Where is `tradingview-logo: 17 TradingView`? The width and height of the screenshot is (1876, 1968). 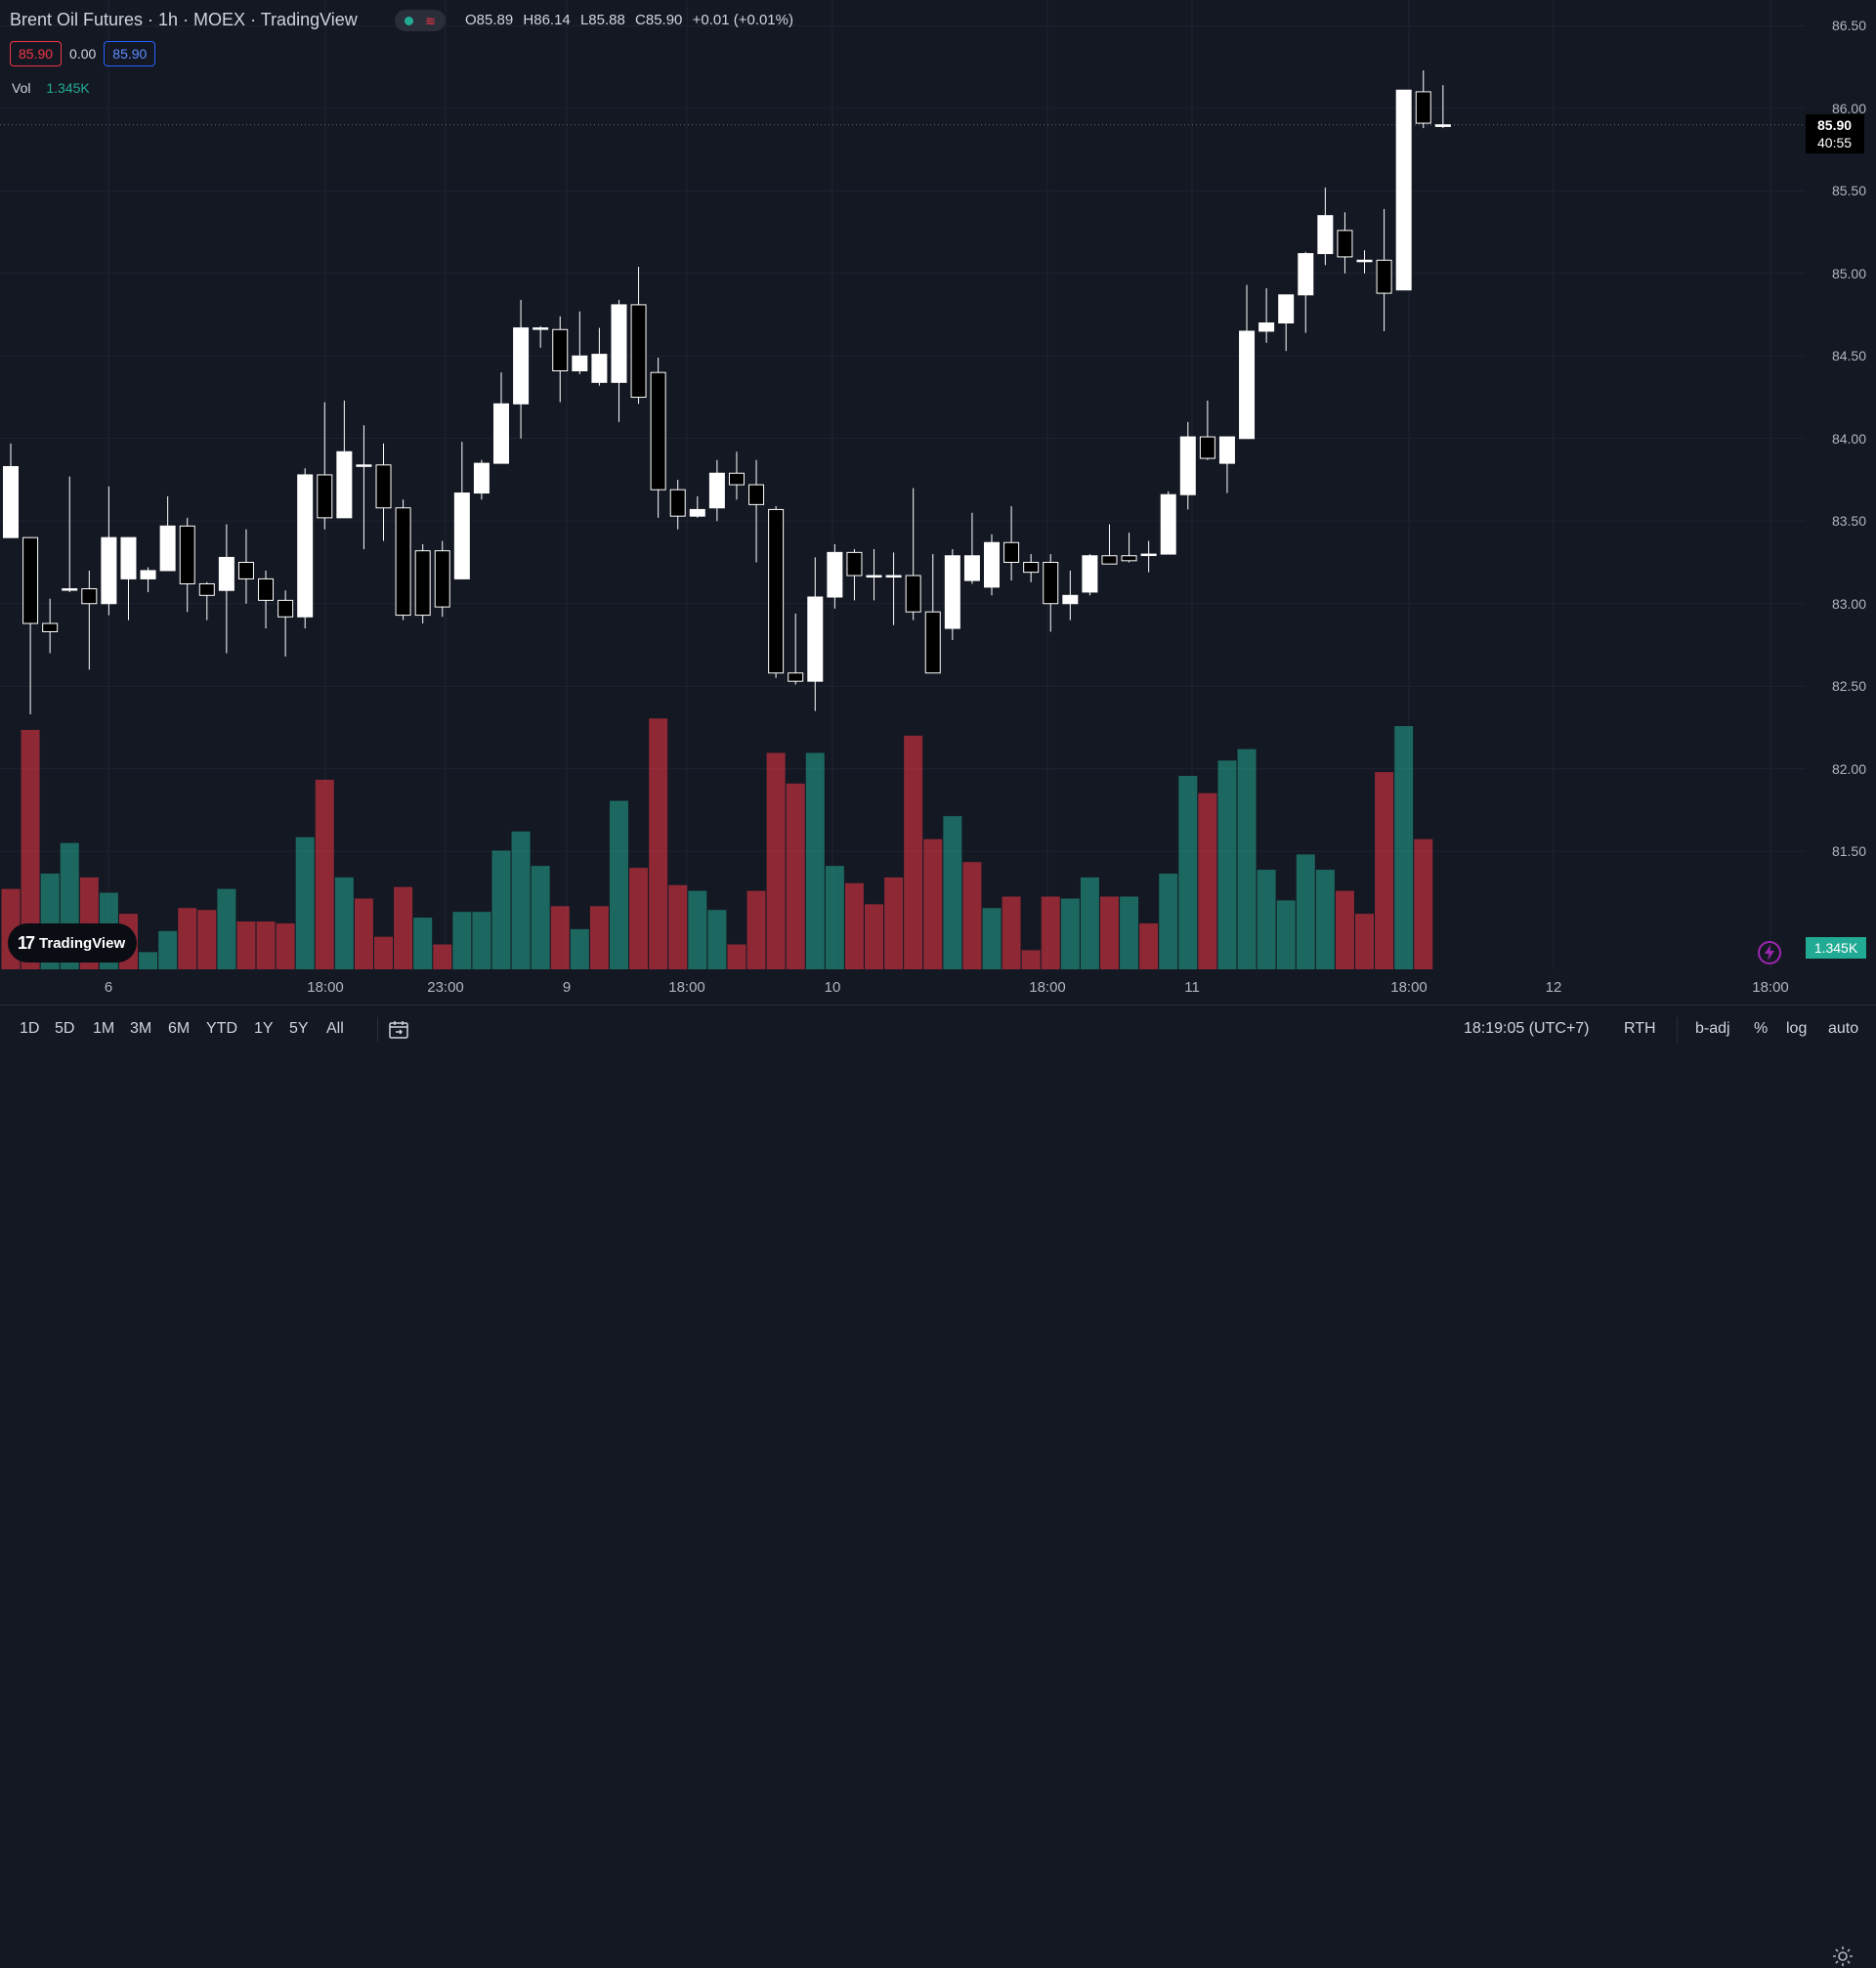 tradingview-logo: 17 TradingView is located at coordinates (72, 943).